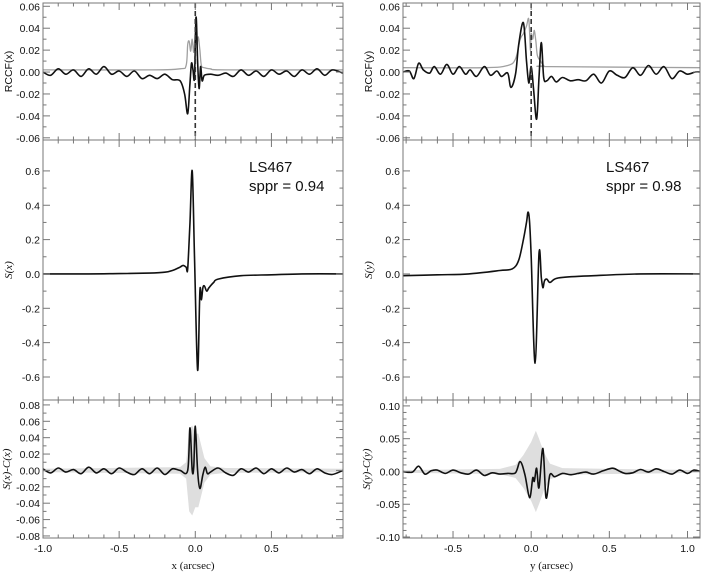 The image size is (703, 574). What do you see at coordinates (43, 549) in the screenshot?
I see `x-tick-label: -1.0` at bounding box center [43, 549].